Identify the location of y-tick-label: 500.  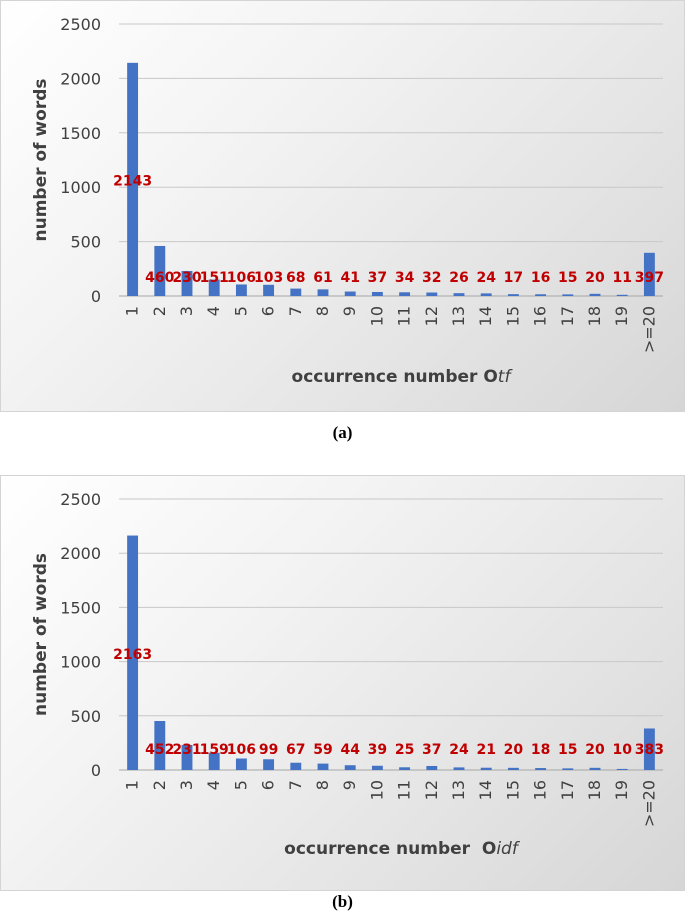
(85, 716).